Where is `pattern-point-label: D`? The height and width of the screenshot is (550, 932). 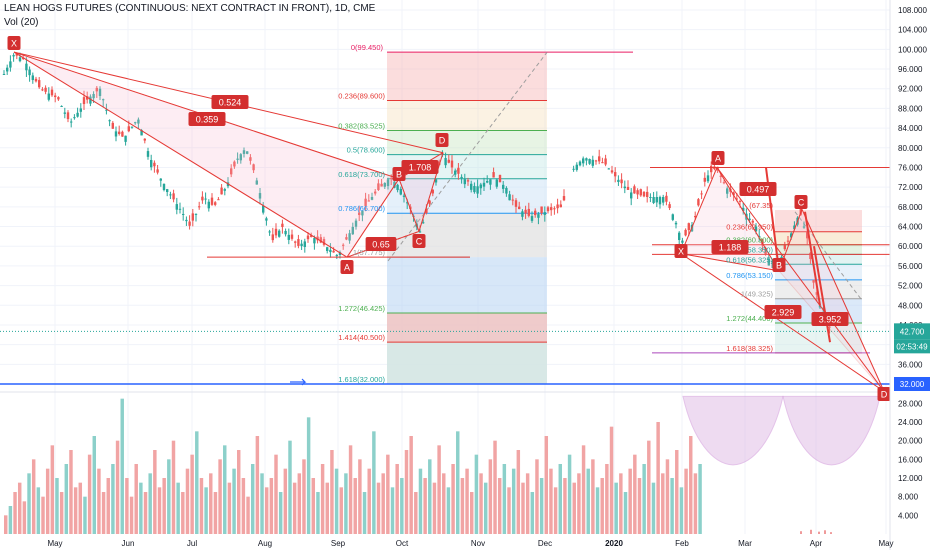 pattern-point-label: D is located at coordinates (442, 141).